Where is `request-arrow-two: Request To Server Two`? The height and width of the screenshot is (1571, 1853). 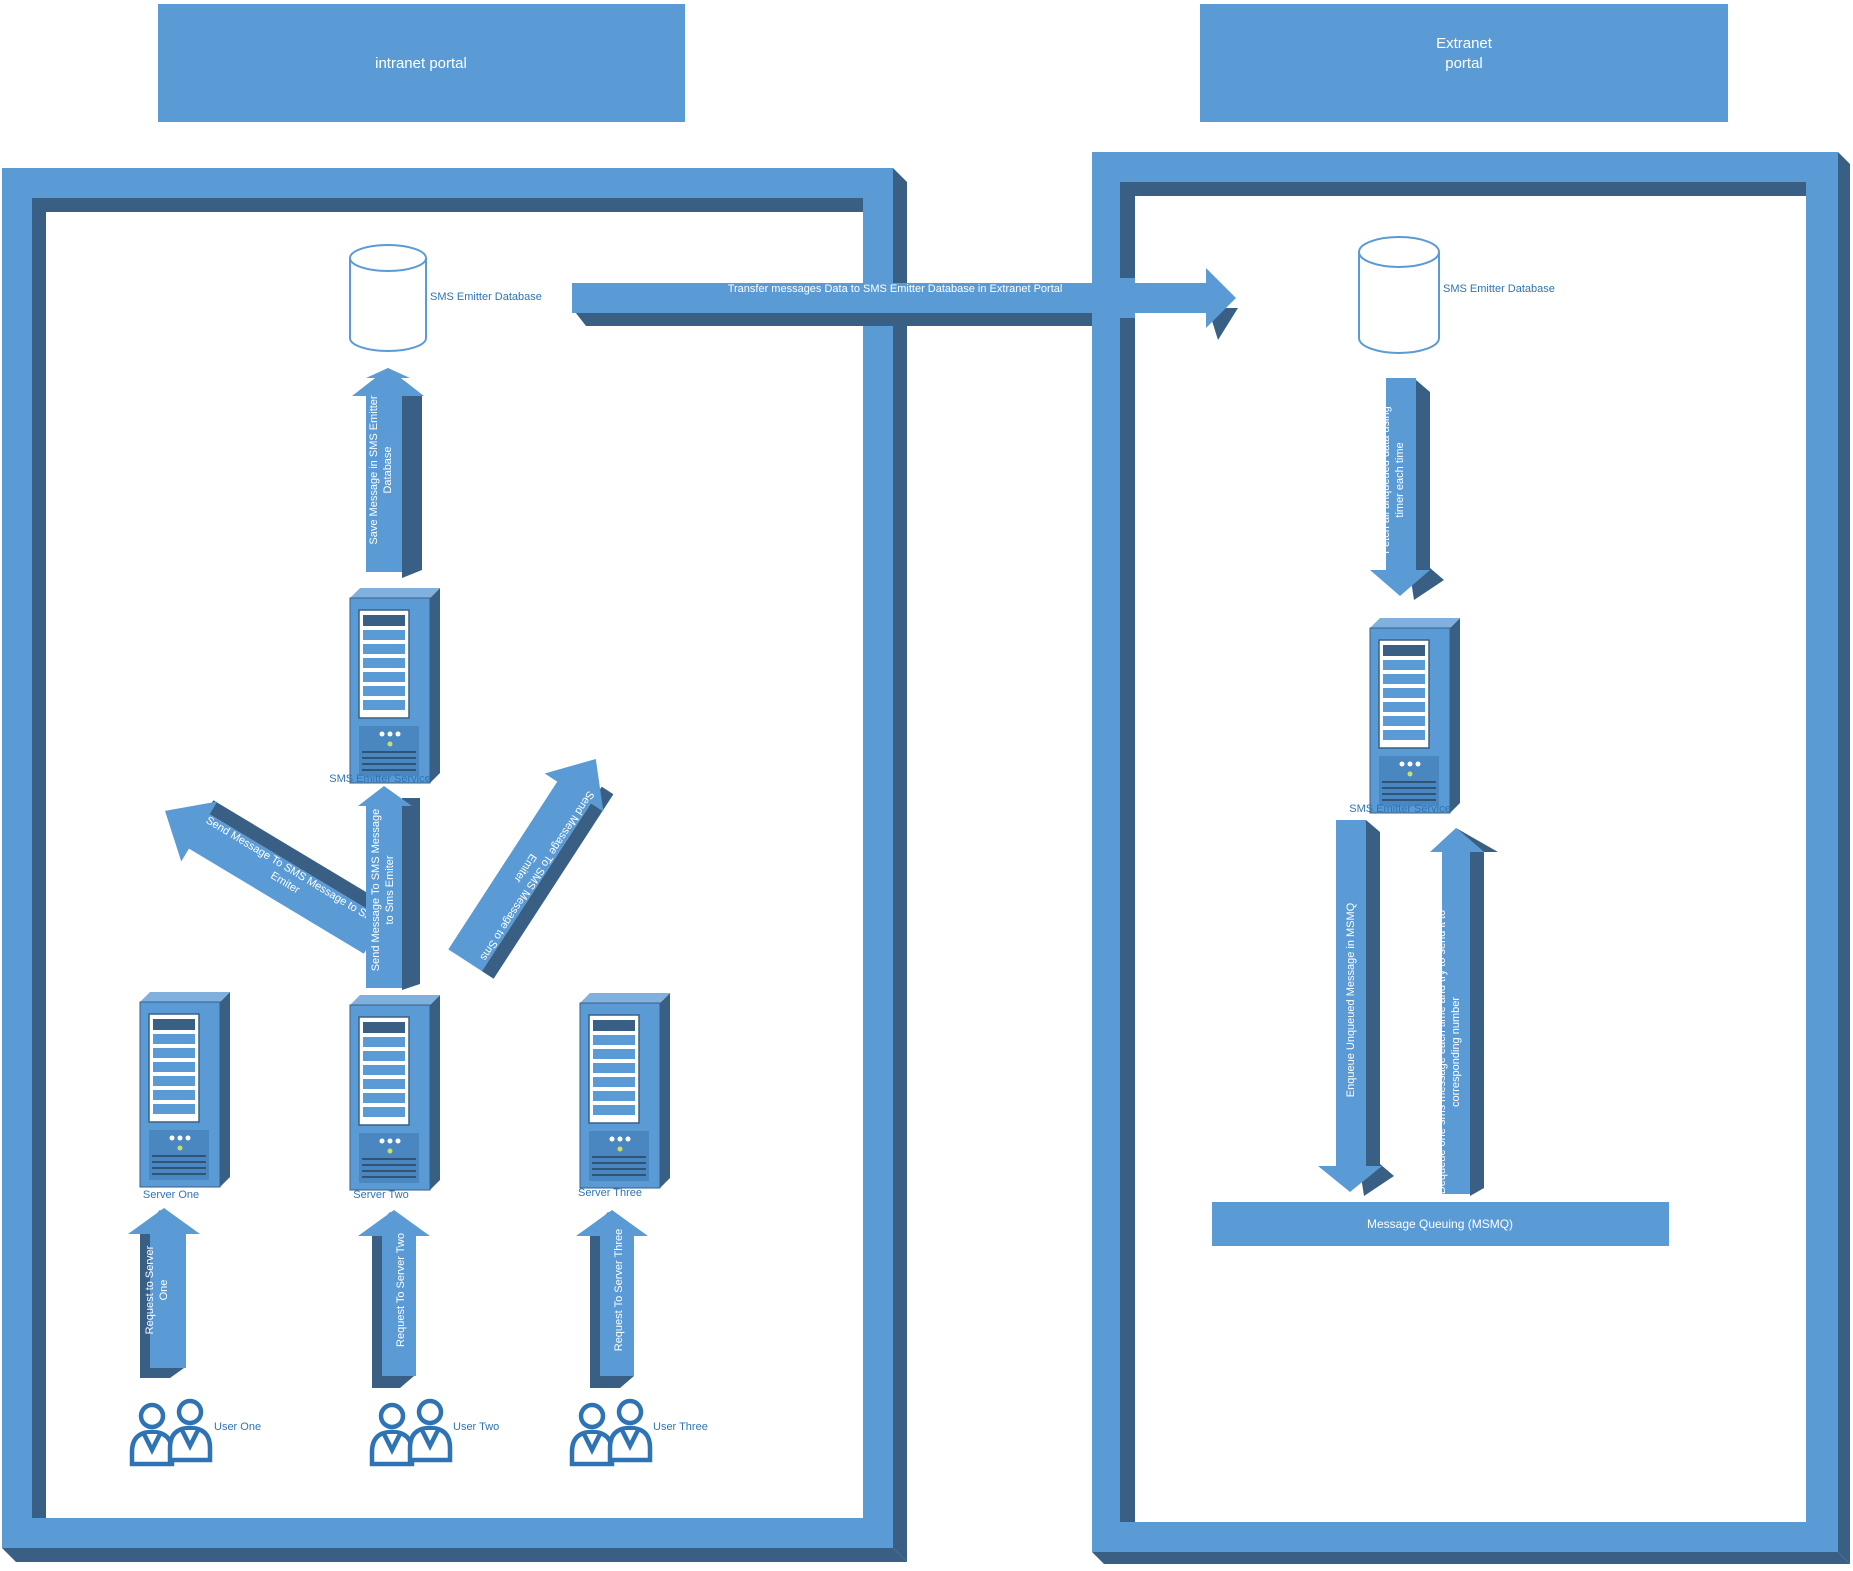 request-arrow-two: Request To Server Two is located at coordinates (394, 1299).